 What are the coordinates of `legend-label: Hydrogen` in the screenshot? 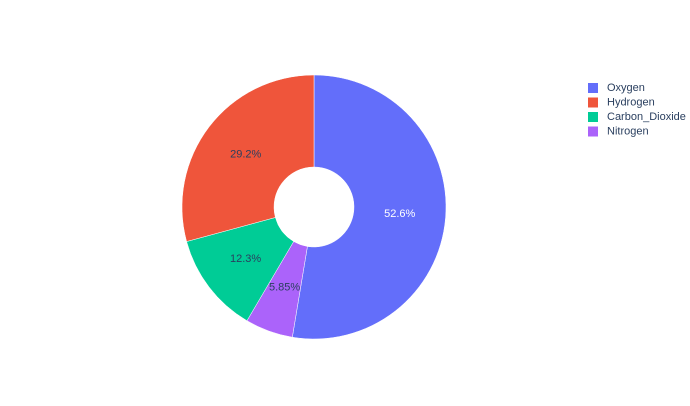 It's located at (631, 102).